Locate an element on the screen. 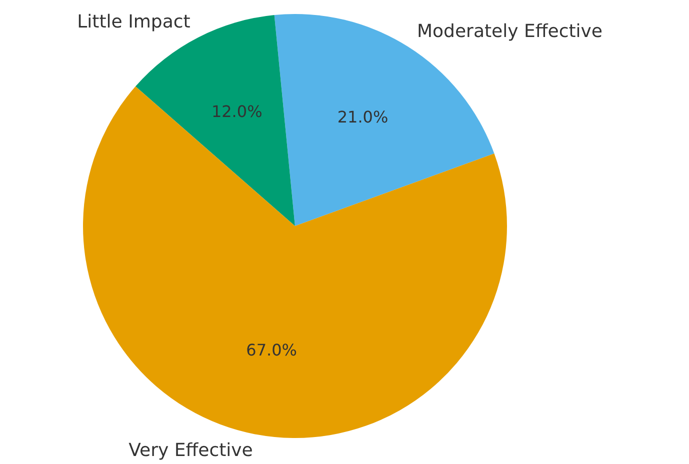 This screenshot has height=464, width=689. data-label: 12.0% is located at coordinates (236, 112).